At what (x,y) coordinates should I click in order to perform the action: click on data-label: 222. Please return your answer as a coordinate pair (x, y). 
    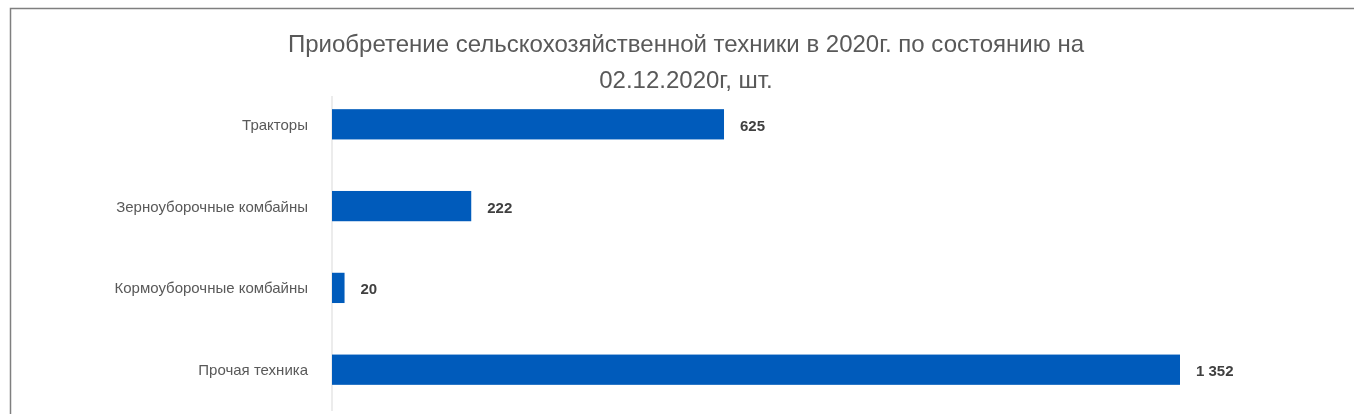
    Looking at the image, I should click on (500, 207).